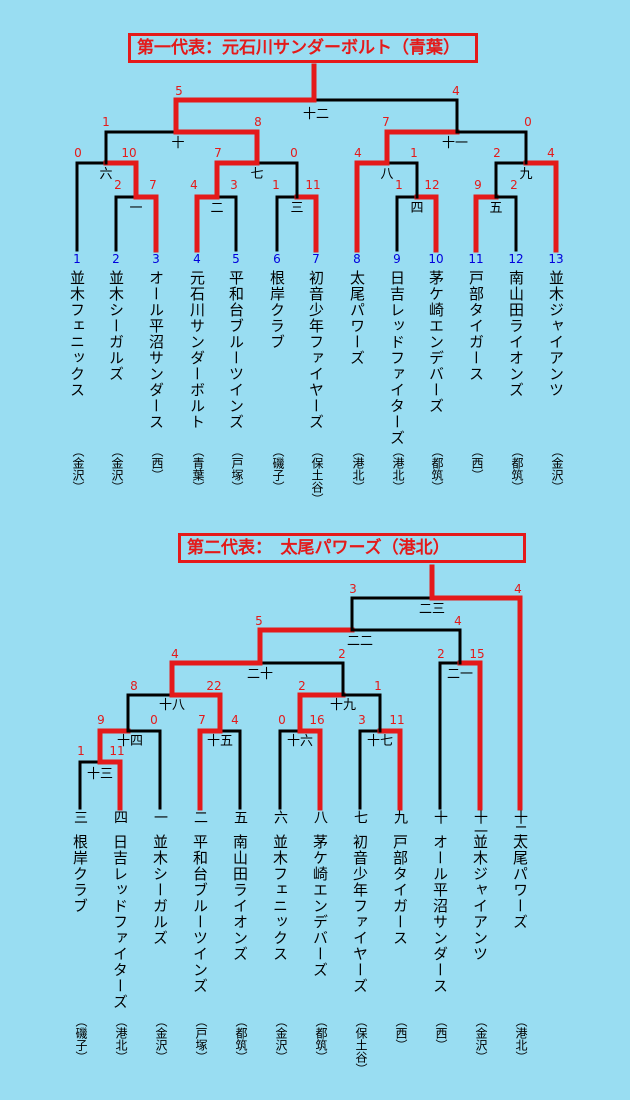 The height and width of the screenshot is (1100, 630). Describe the element at coordinates (280, 817) in the screenshot. I see `team-game-number: 六` at that location.